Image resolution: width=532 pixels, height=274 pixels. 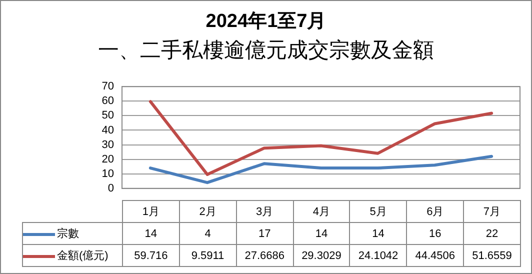 I want to click on data-label: 16, so click(x=435, y=233).